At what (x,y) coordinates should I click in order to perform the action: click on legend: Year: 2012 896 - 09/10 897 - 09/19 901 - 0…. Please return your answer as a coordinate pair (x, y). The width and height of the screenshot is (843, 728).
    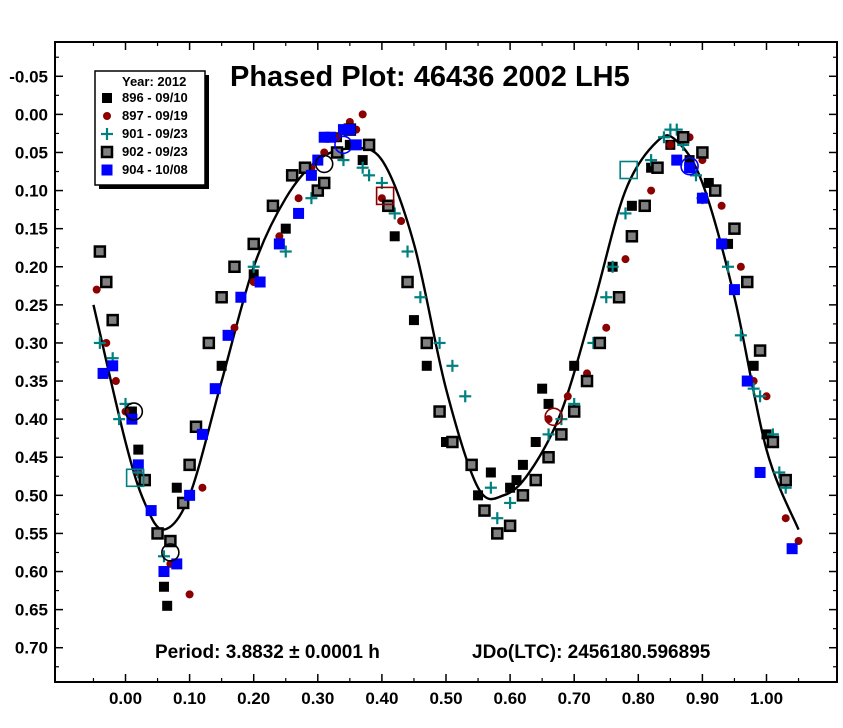
    Looking at the image, I should click on (151, 129).